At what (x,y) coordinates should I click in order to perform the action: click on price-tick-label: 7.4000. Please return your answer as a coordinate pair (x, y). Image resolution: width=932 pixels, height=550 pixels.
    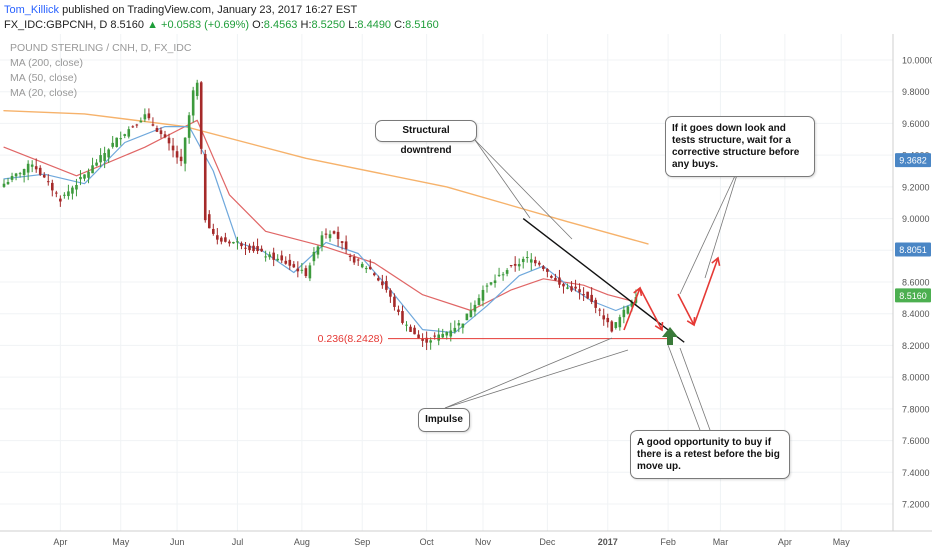
    Looking at the image, I should click on (916, 473).